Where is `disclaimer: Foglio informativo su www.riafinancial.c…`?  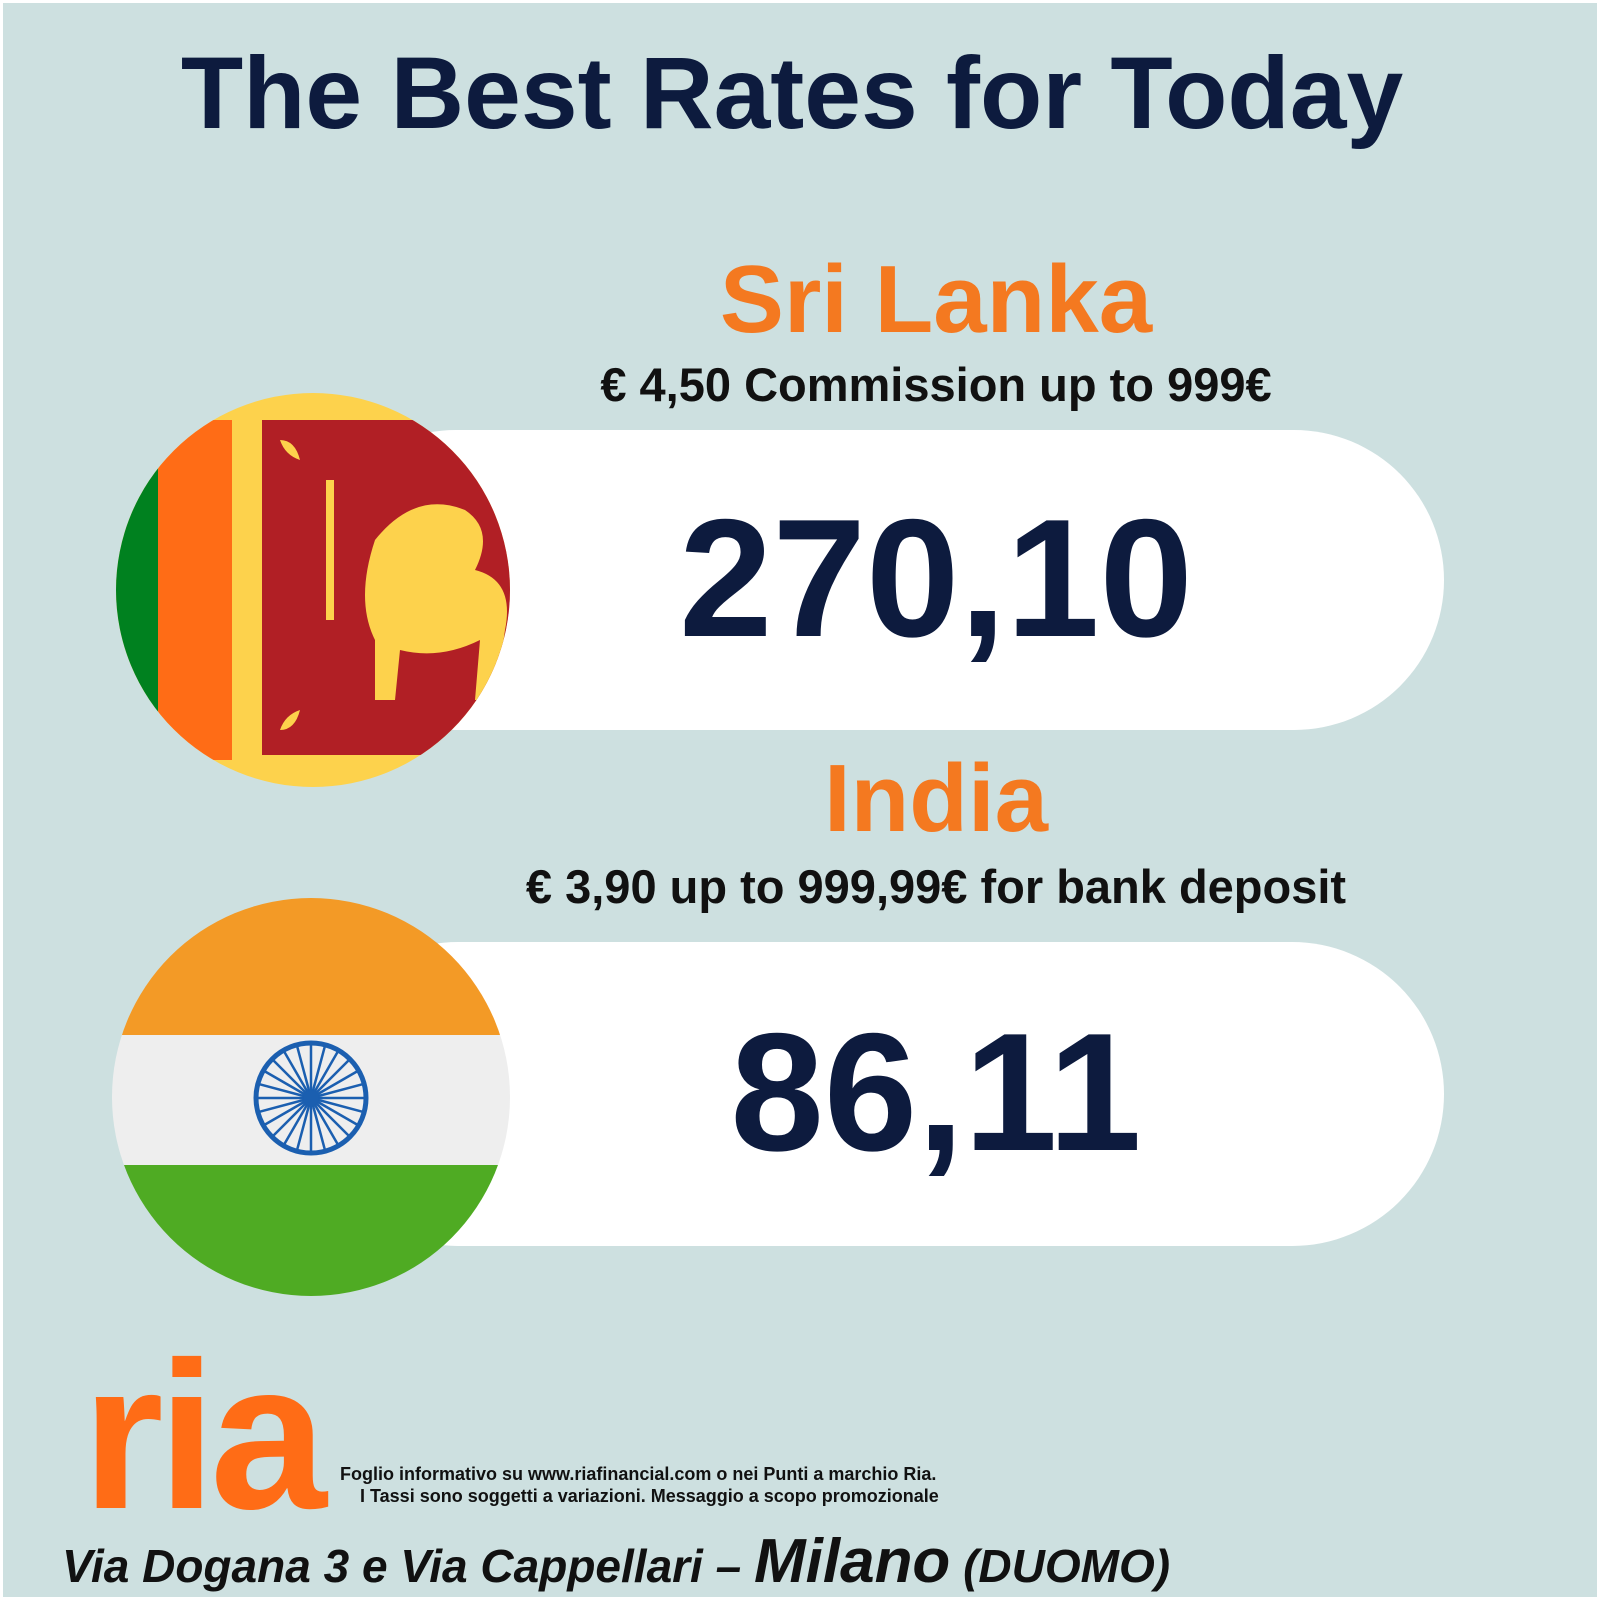 disclaimer: Foglio informativo su www.riafinancial.c… is located at coordinates (638, 1474).